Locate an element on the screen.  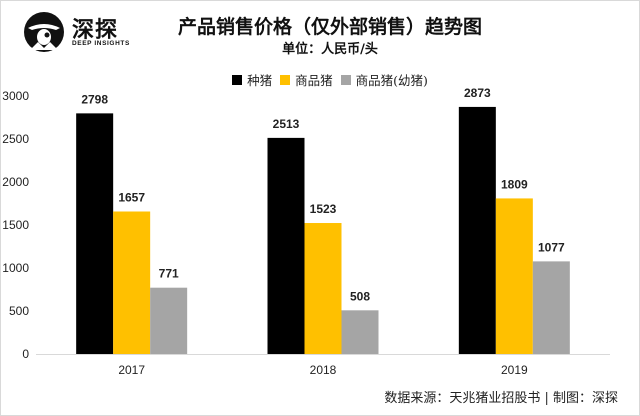
x-tick-label: 2018 is located at coordinates (323, 370).